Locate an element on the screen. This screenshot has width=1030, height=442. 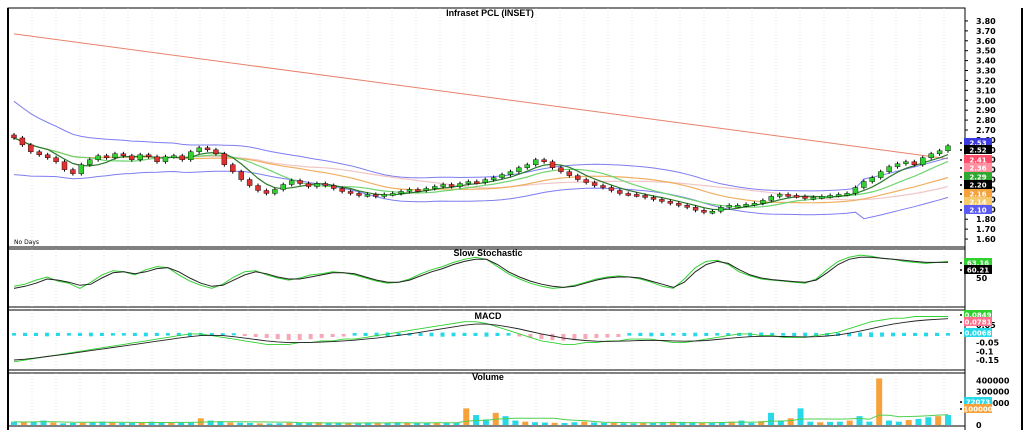
y-tick-label: 3.40 is located at coordinates (986, 61).